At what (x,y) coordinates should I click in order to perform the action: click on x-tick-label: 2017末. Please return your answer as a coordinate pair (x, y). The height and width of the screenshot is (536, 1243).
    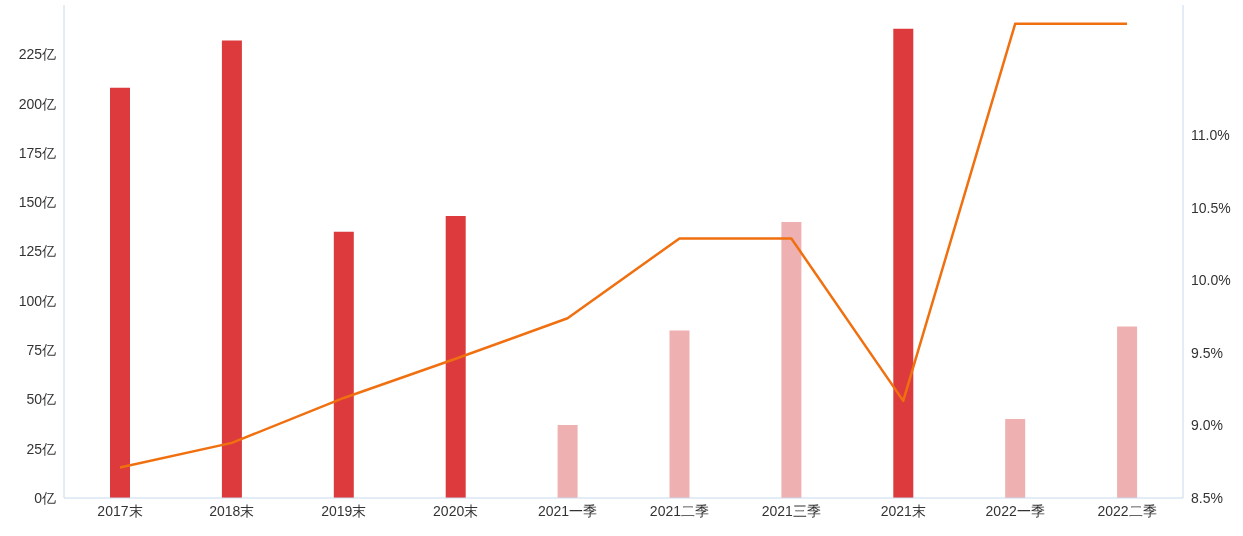
    Looking at the image, I should click on (120, 510).